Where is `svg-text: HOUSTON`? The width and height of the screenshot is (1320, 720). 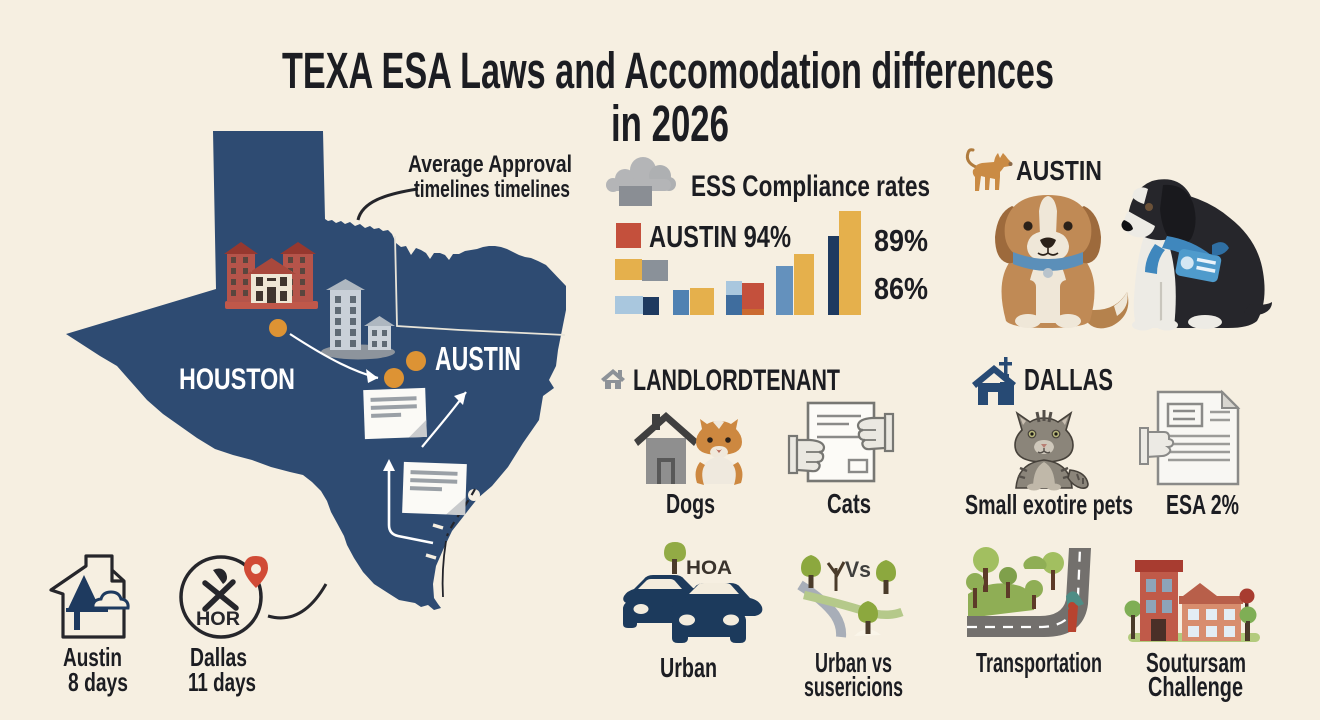
svg-text: HOUSTON is located at coordinates (237, 379).